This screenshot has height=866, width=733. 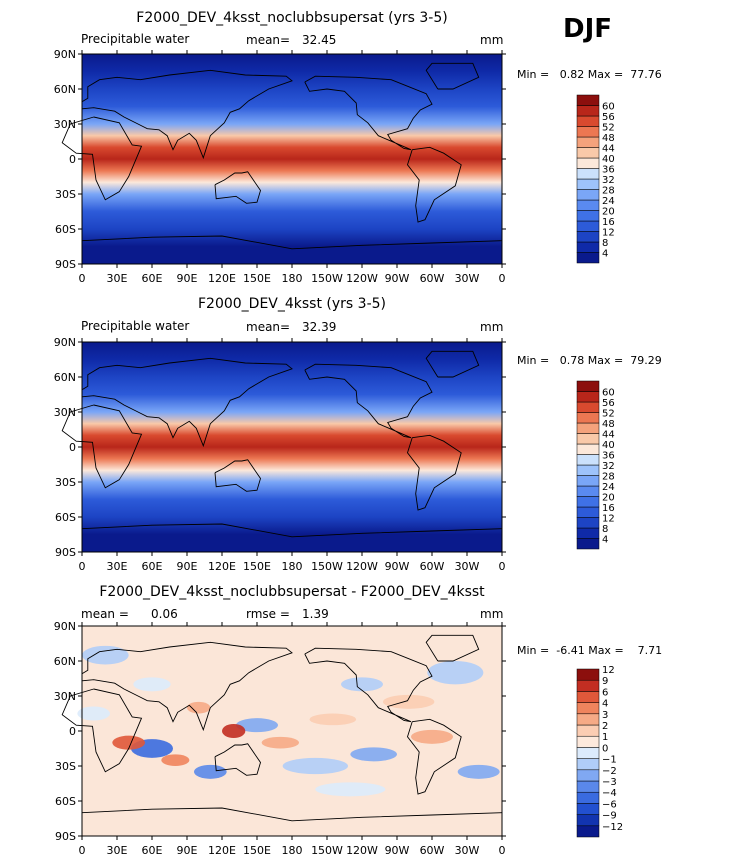 I want to click on min-max-readout: Min = 0.82 Max = 77.76, so click(x=589, y=74).